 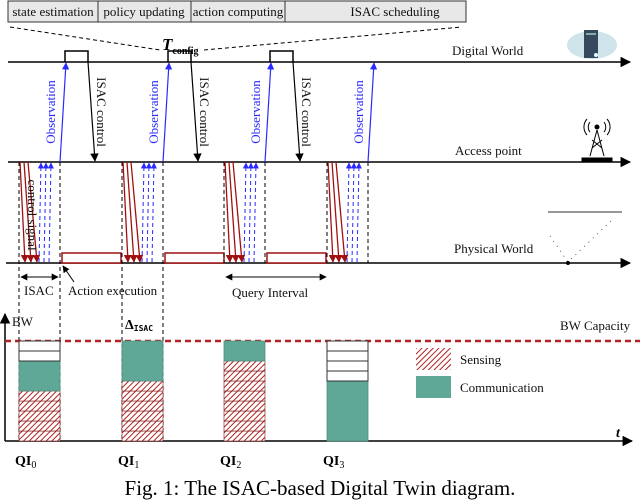 I want to click on bw-capacity-label: BW Capacity, so click(x=595, y=325).